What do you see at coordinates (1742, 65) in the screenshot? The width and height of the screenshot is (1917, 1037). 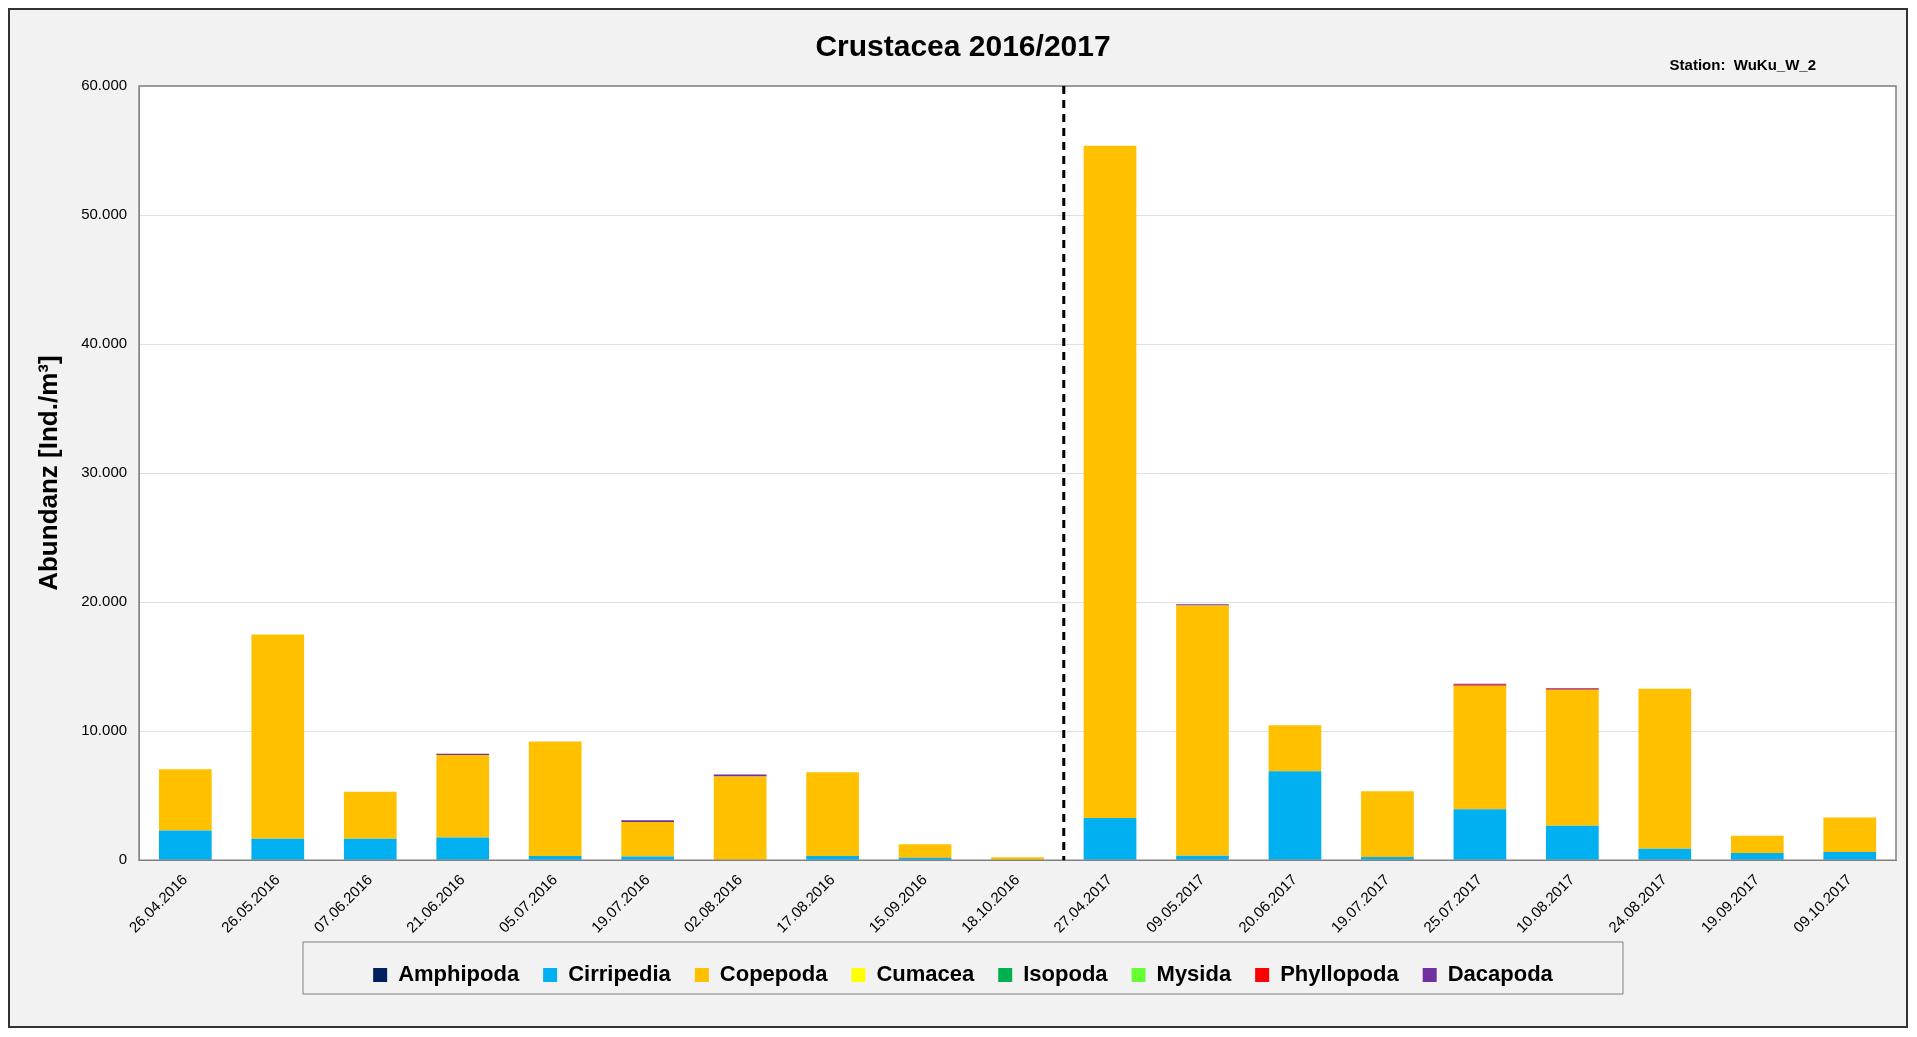 I see `text: Station: WuKu_W_2` at bounding box center [1742, 65].